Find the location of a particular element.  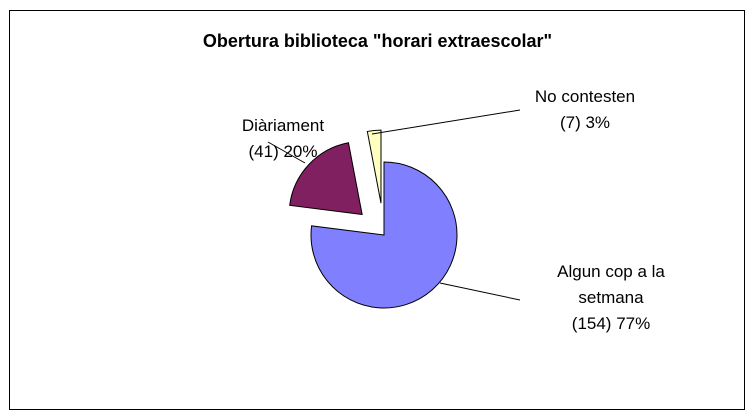

slice-label: Diàriament is located at coordinates (283, 125).